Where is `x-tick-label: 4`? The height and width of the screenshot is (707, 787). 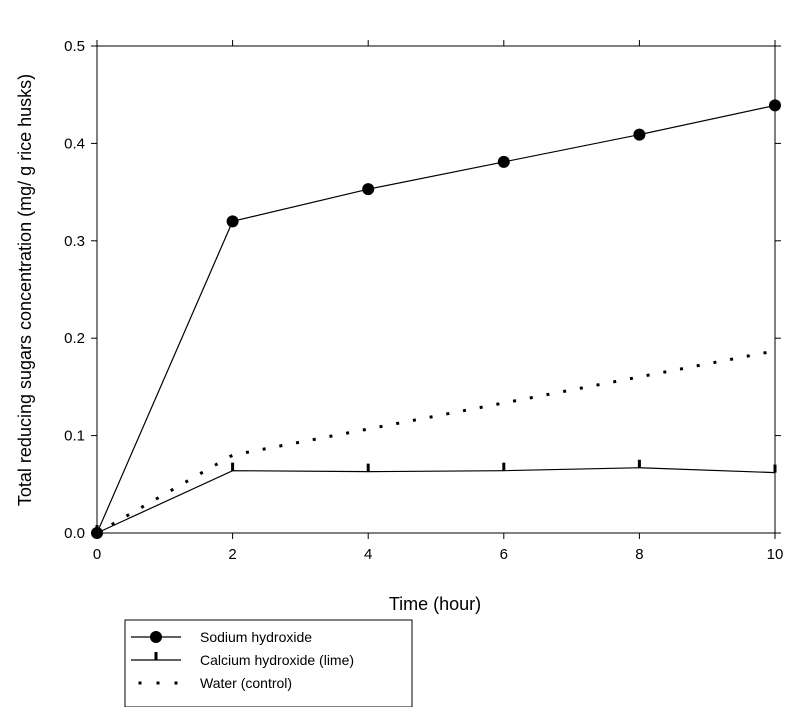
x-tick-label: 4 is located at coordinates (368, 554).